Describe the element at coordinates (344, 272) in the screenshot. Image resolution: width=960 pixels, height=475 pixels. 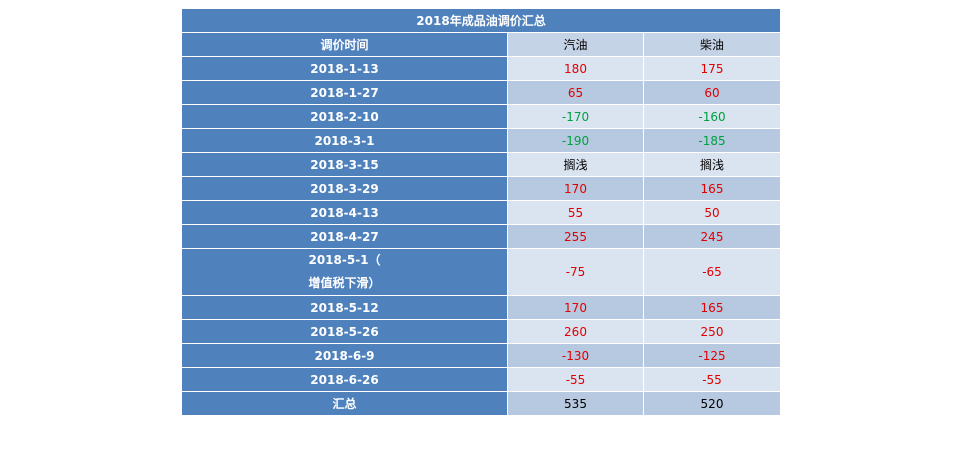
I see `row-date: 2018-5-1（ 增值税下滑）` at that location.